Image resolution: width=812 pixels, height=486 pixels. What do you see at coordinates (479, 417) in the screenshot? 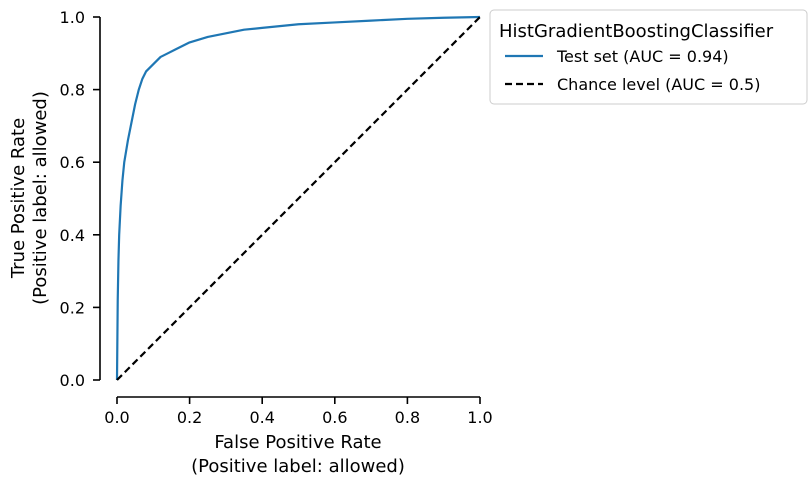
I see `x-tick-label: 1.0` at bounding box center [479, 417].